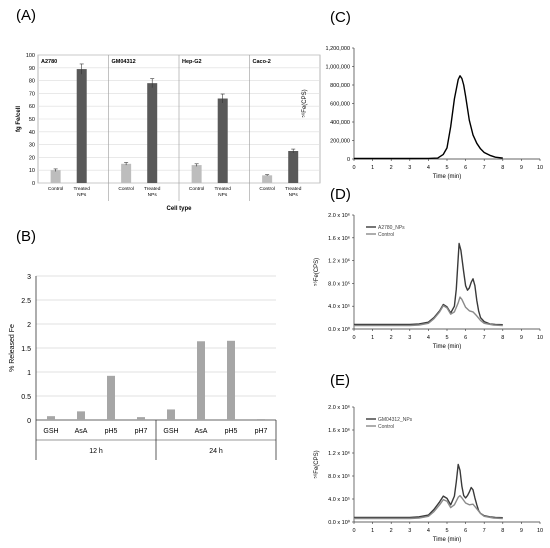 Image resolution: width=550 pixels, height=548 pixels. Describe the element at coordinates (29, 373) in the screenshot. I see `y-tick-label-b-2: 1` at that location.